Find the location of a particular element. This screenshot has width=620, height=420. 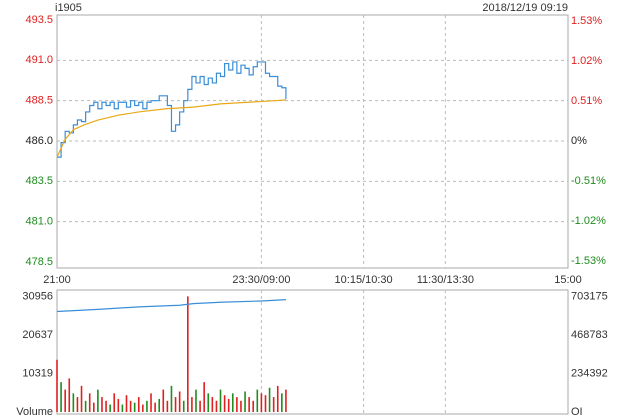

y-tick-label: Volume is located at coordinates (34, 412).